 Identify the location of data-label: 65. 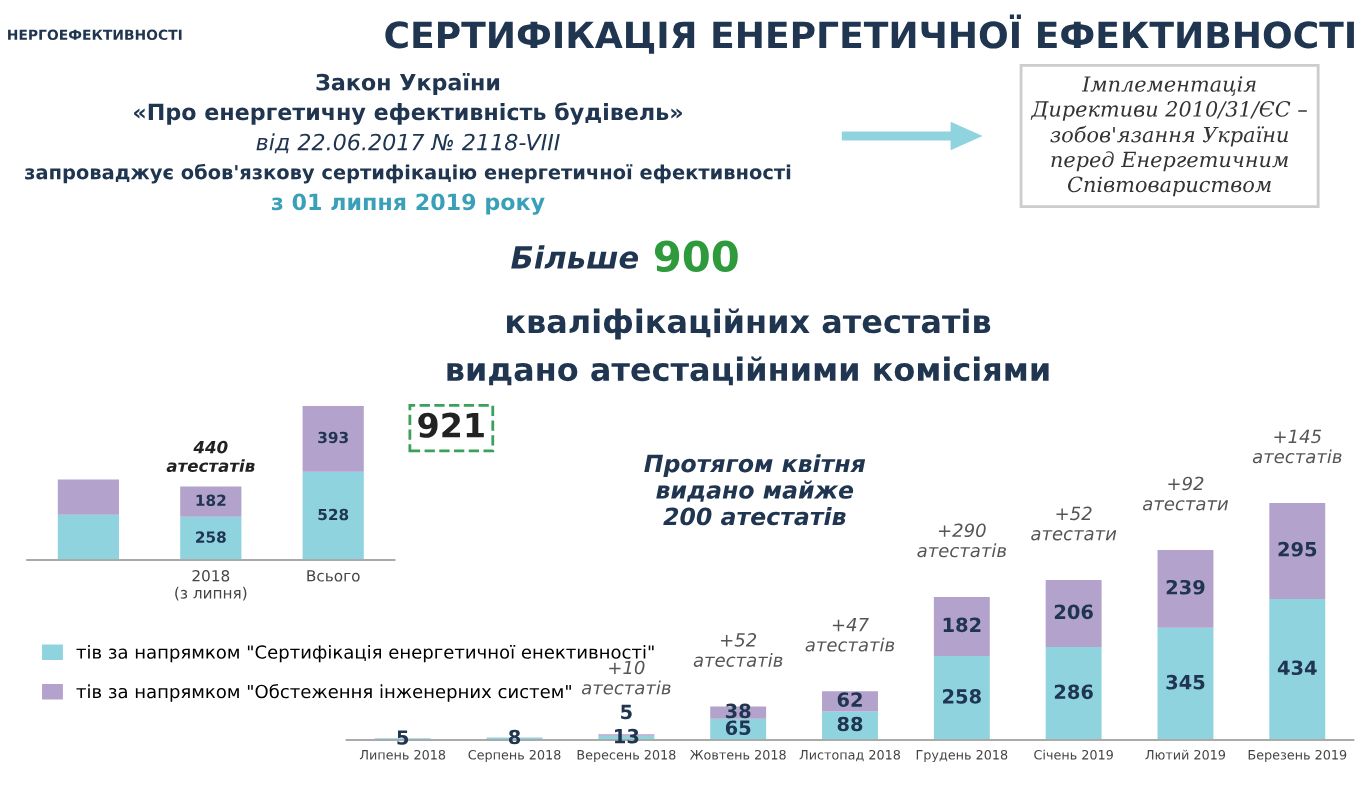
(738, 728).